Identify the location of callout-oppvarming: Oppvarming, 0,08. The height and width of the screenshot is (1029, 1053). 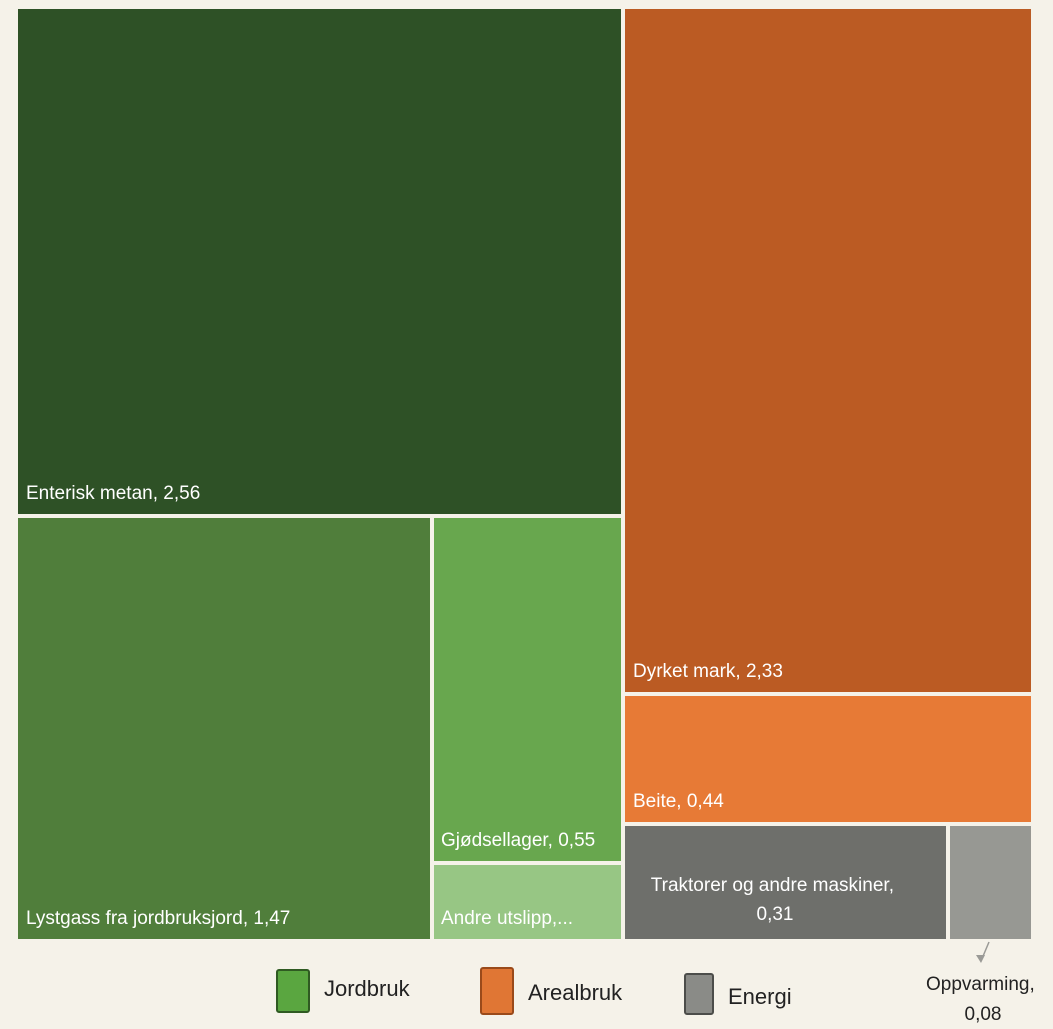
(983, 983).